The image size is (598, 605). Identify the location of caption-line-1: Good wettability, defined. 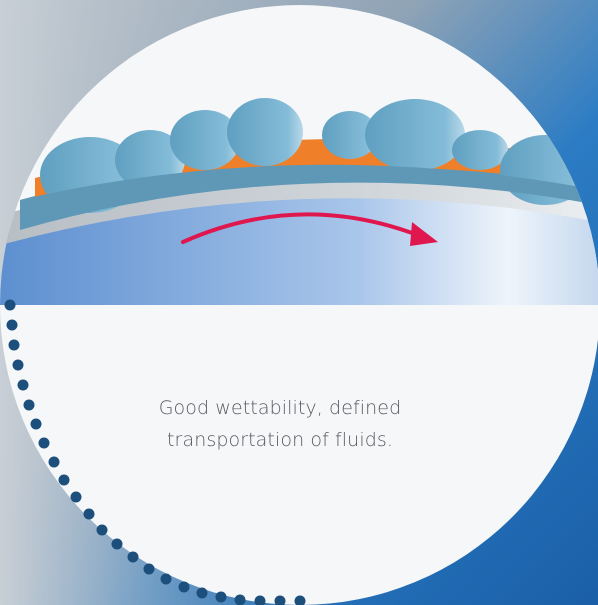
(280, 408).